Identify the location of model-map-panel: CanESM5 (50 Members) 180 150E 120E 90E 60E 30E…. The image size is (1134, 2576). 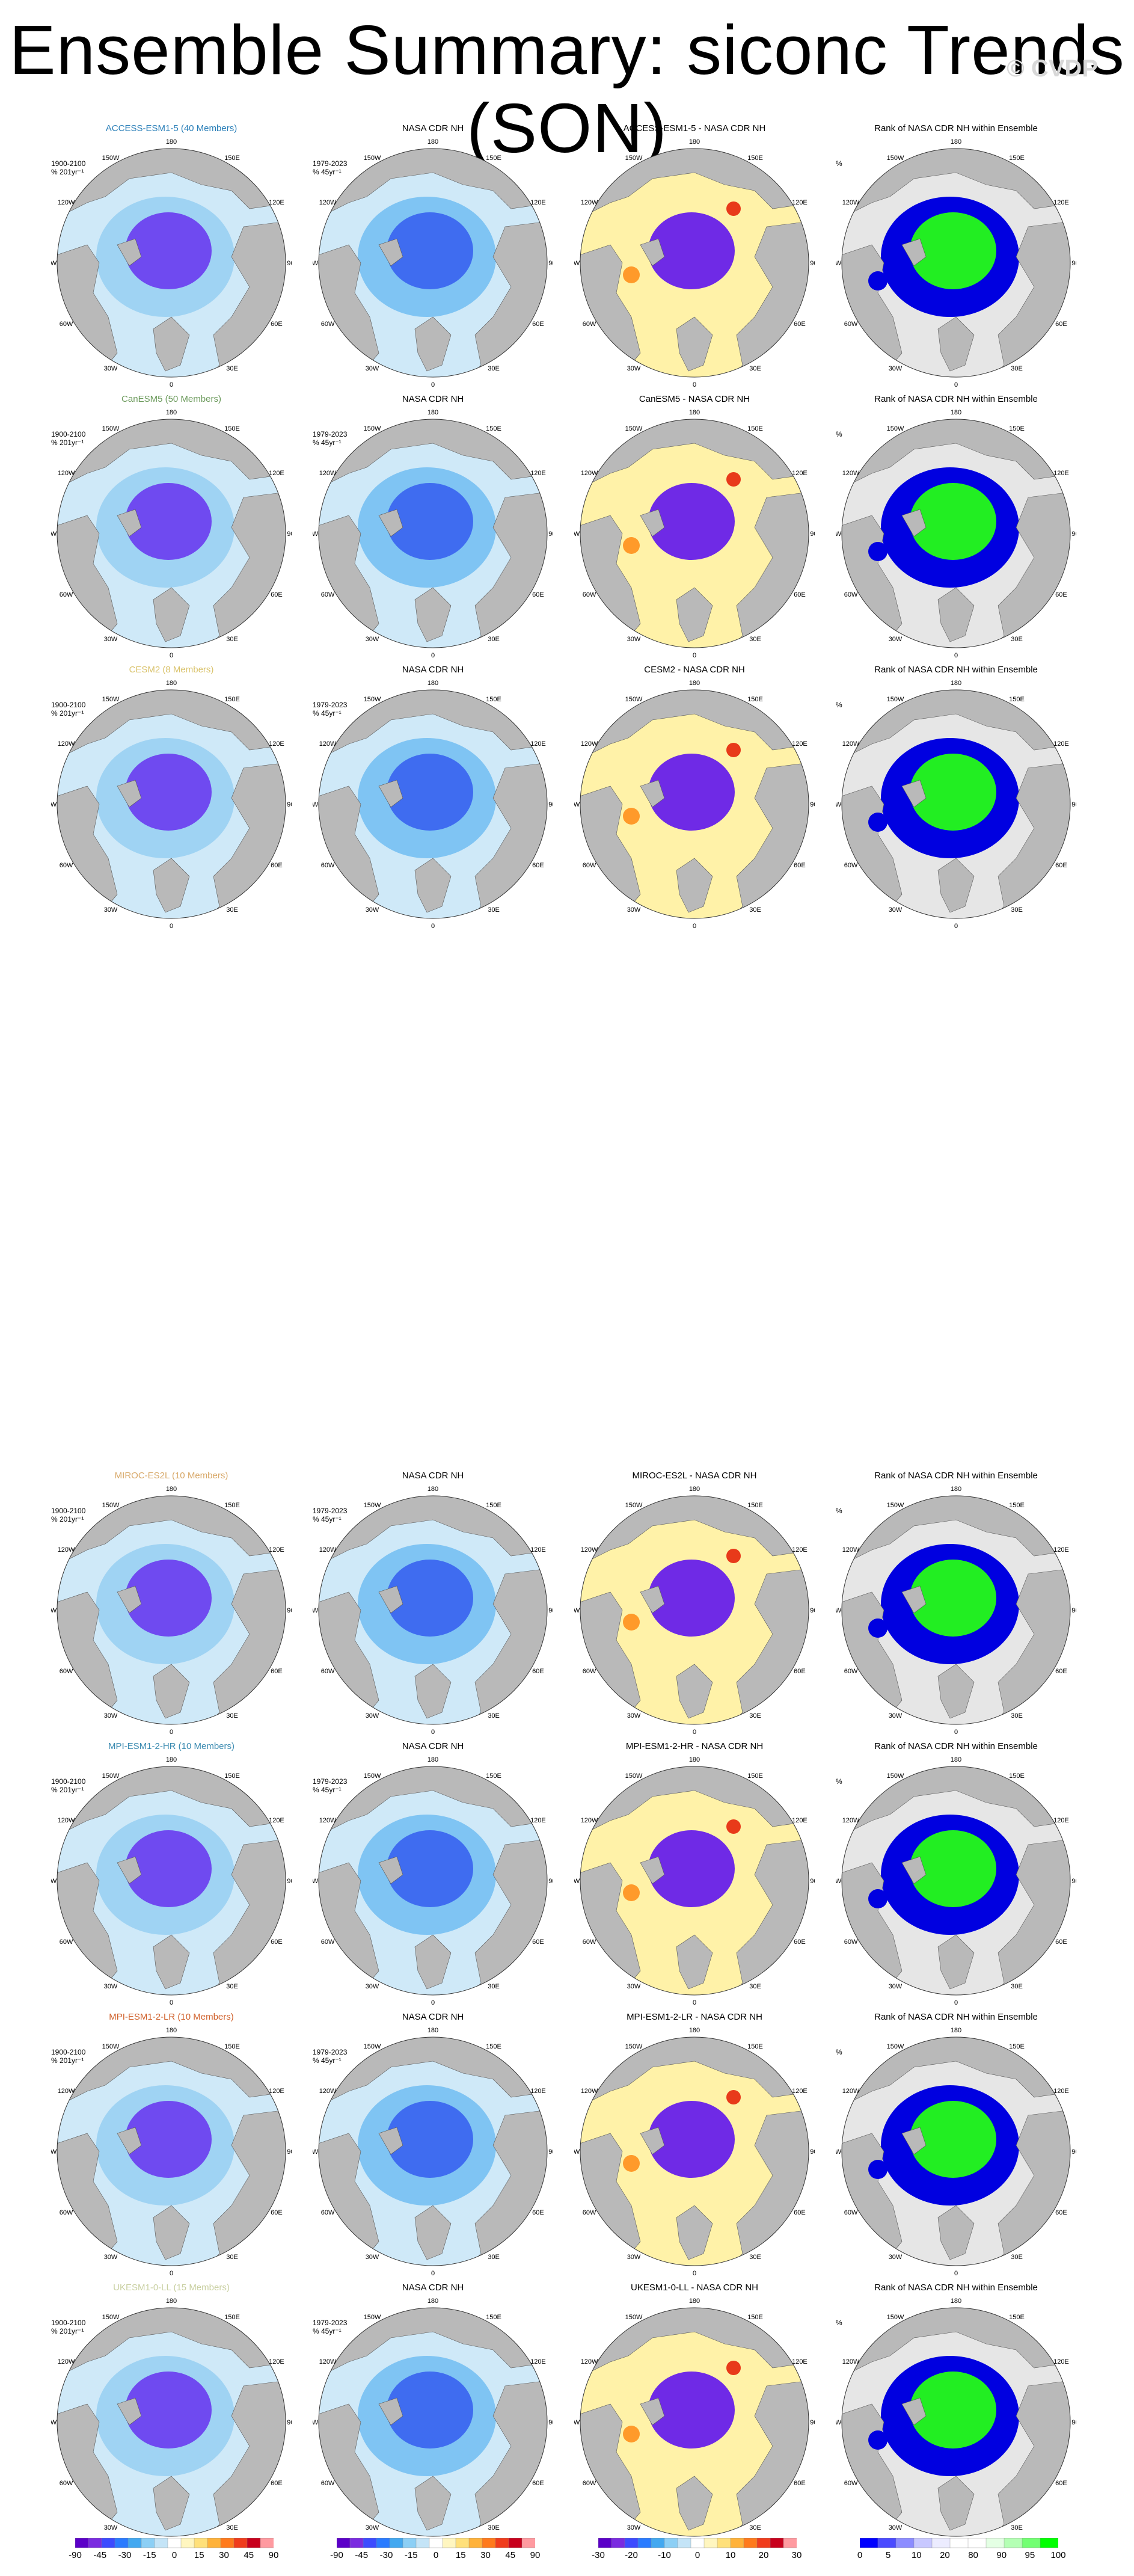
(171, 526).